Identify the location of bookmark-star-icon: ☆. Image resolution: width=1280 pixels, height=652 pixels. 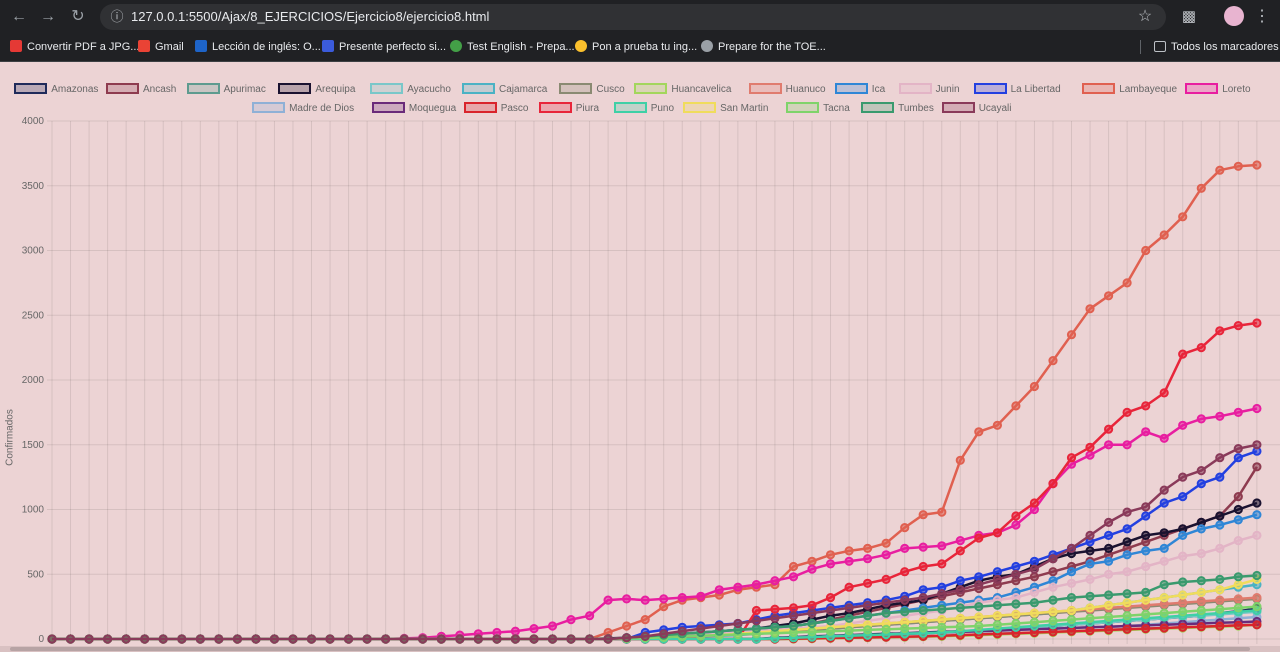
(1145, 16).